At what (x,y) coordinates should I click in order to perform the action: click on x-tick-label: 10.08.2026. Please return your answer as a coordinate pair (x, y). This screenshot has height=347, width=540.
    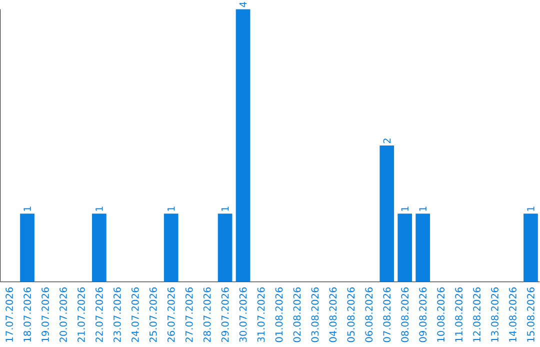
    Looking at the image, I should click on (441, 314).